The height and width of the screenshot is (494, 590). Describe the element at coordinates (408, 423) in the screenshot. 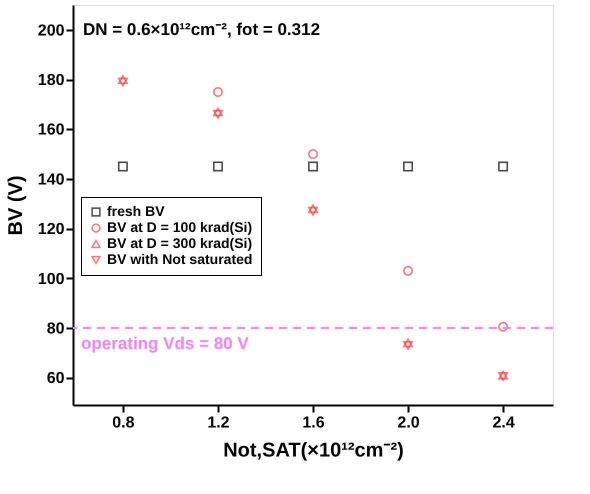

I see `x-tick-label: 2.0` at that location.